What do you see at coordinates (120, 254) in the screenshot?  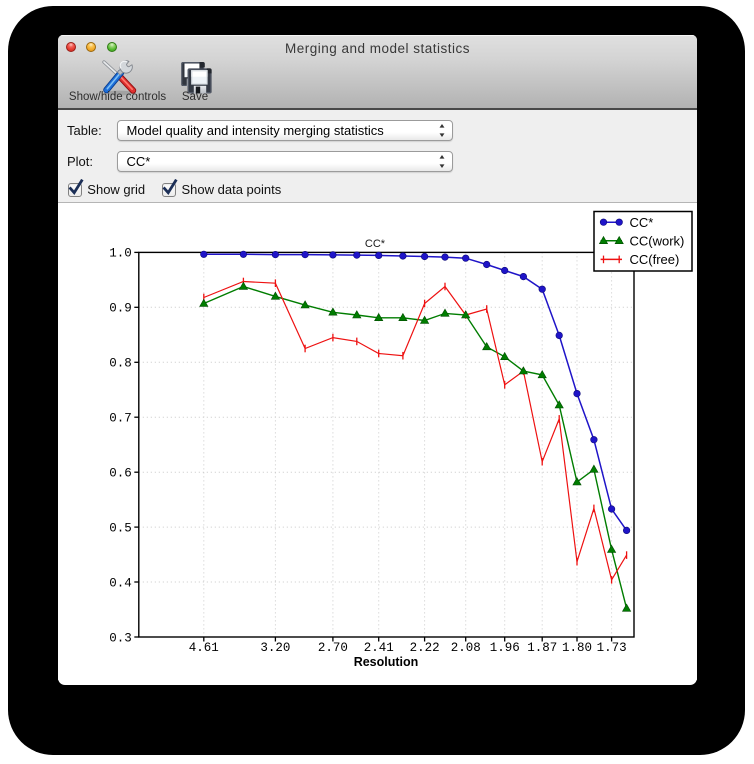 I see `svg-text: 1.0` at bounding box center [120, 254].